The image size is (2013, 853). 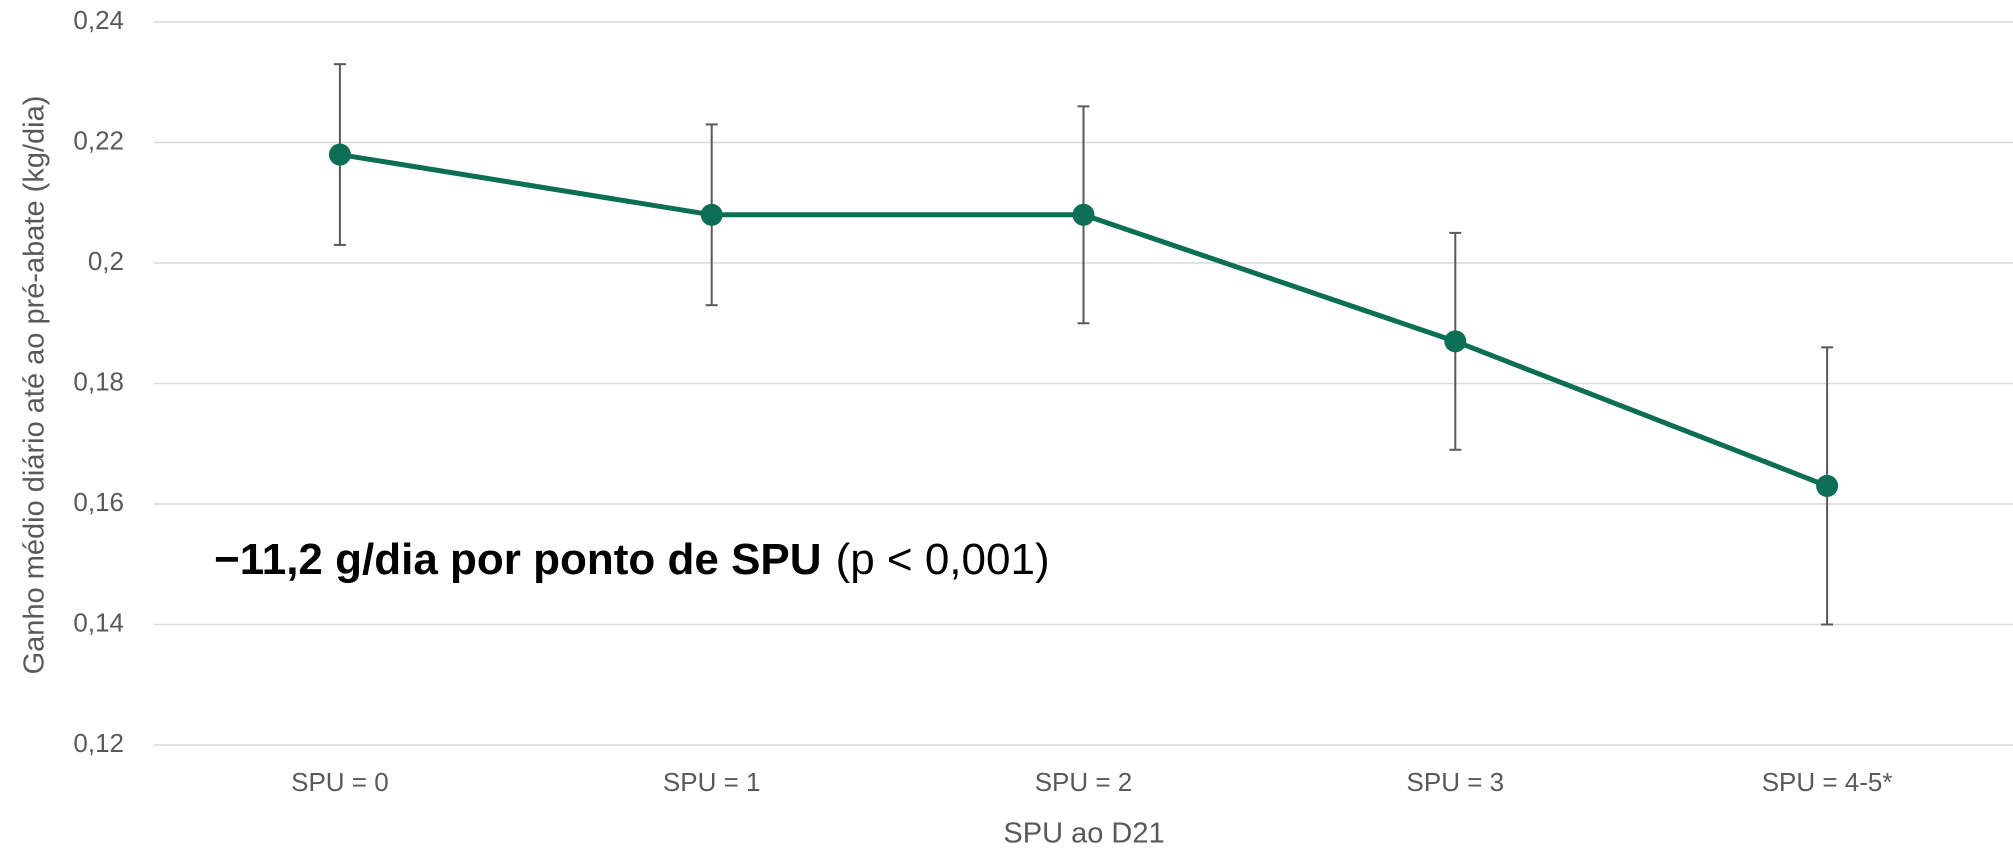 I want to click on y-tick-label: 0,16, so click(x=98, y=502).